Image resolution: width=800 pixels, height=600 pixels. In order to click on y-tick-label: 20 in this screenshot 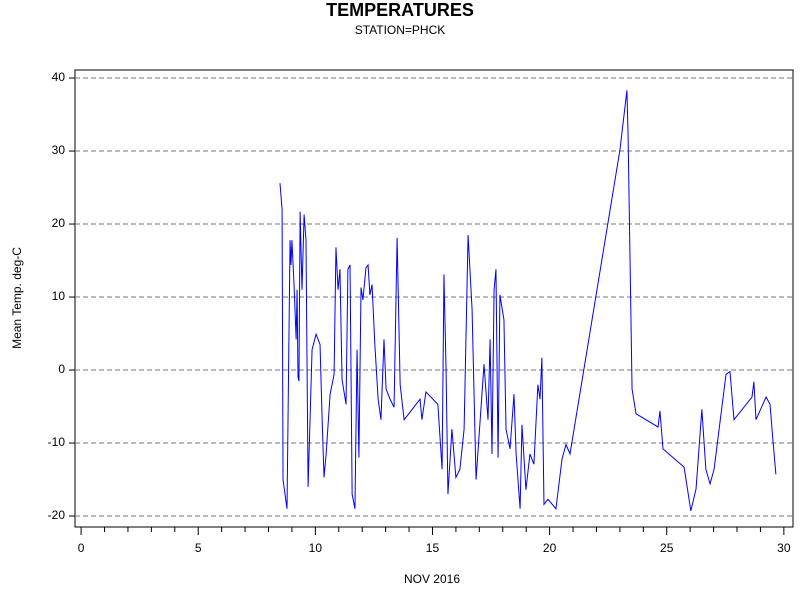, I will do `click(59, 223)`.